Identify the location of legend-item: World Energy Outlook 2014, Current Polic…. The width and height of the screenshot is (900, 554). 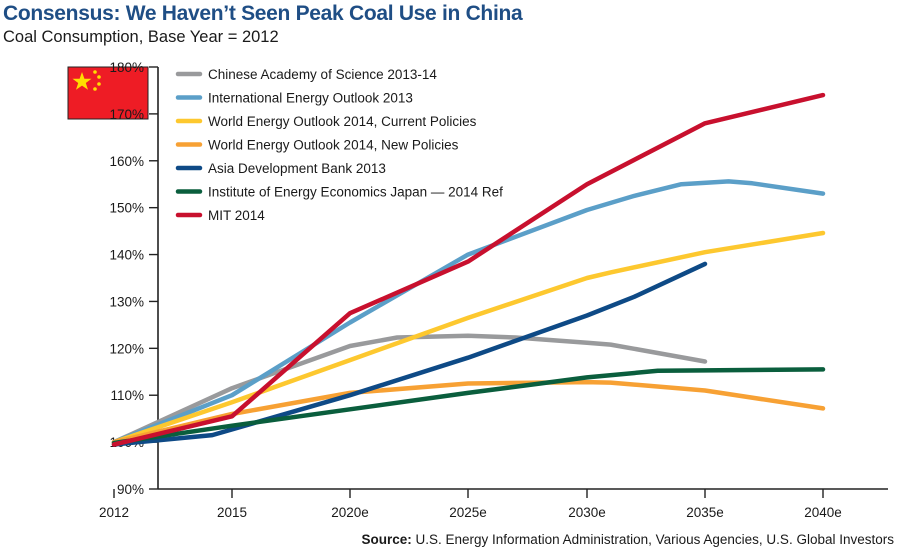
(326, 121).